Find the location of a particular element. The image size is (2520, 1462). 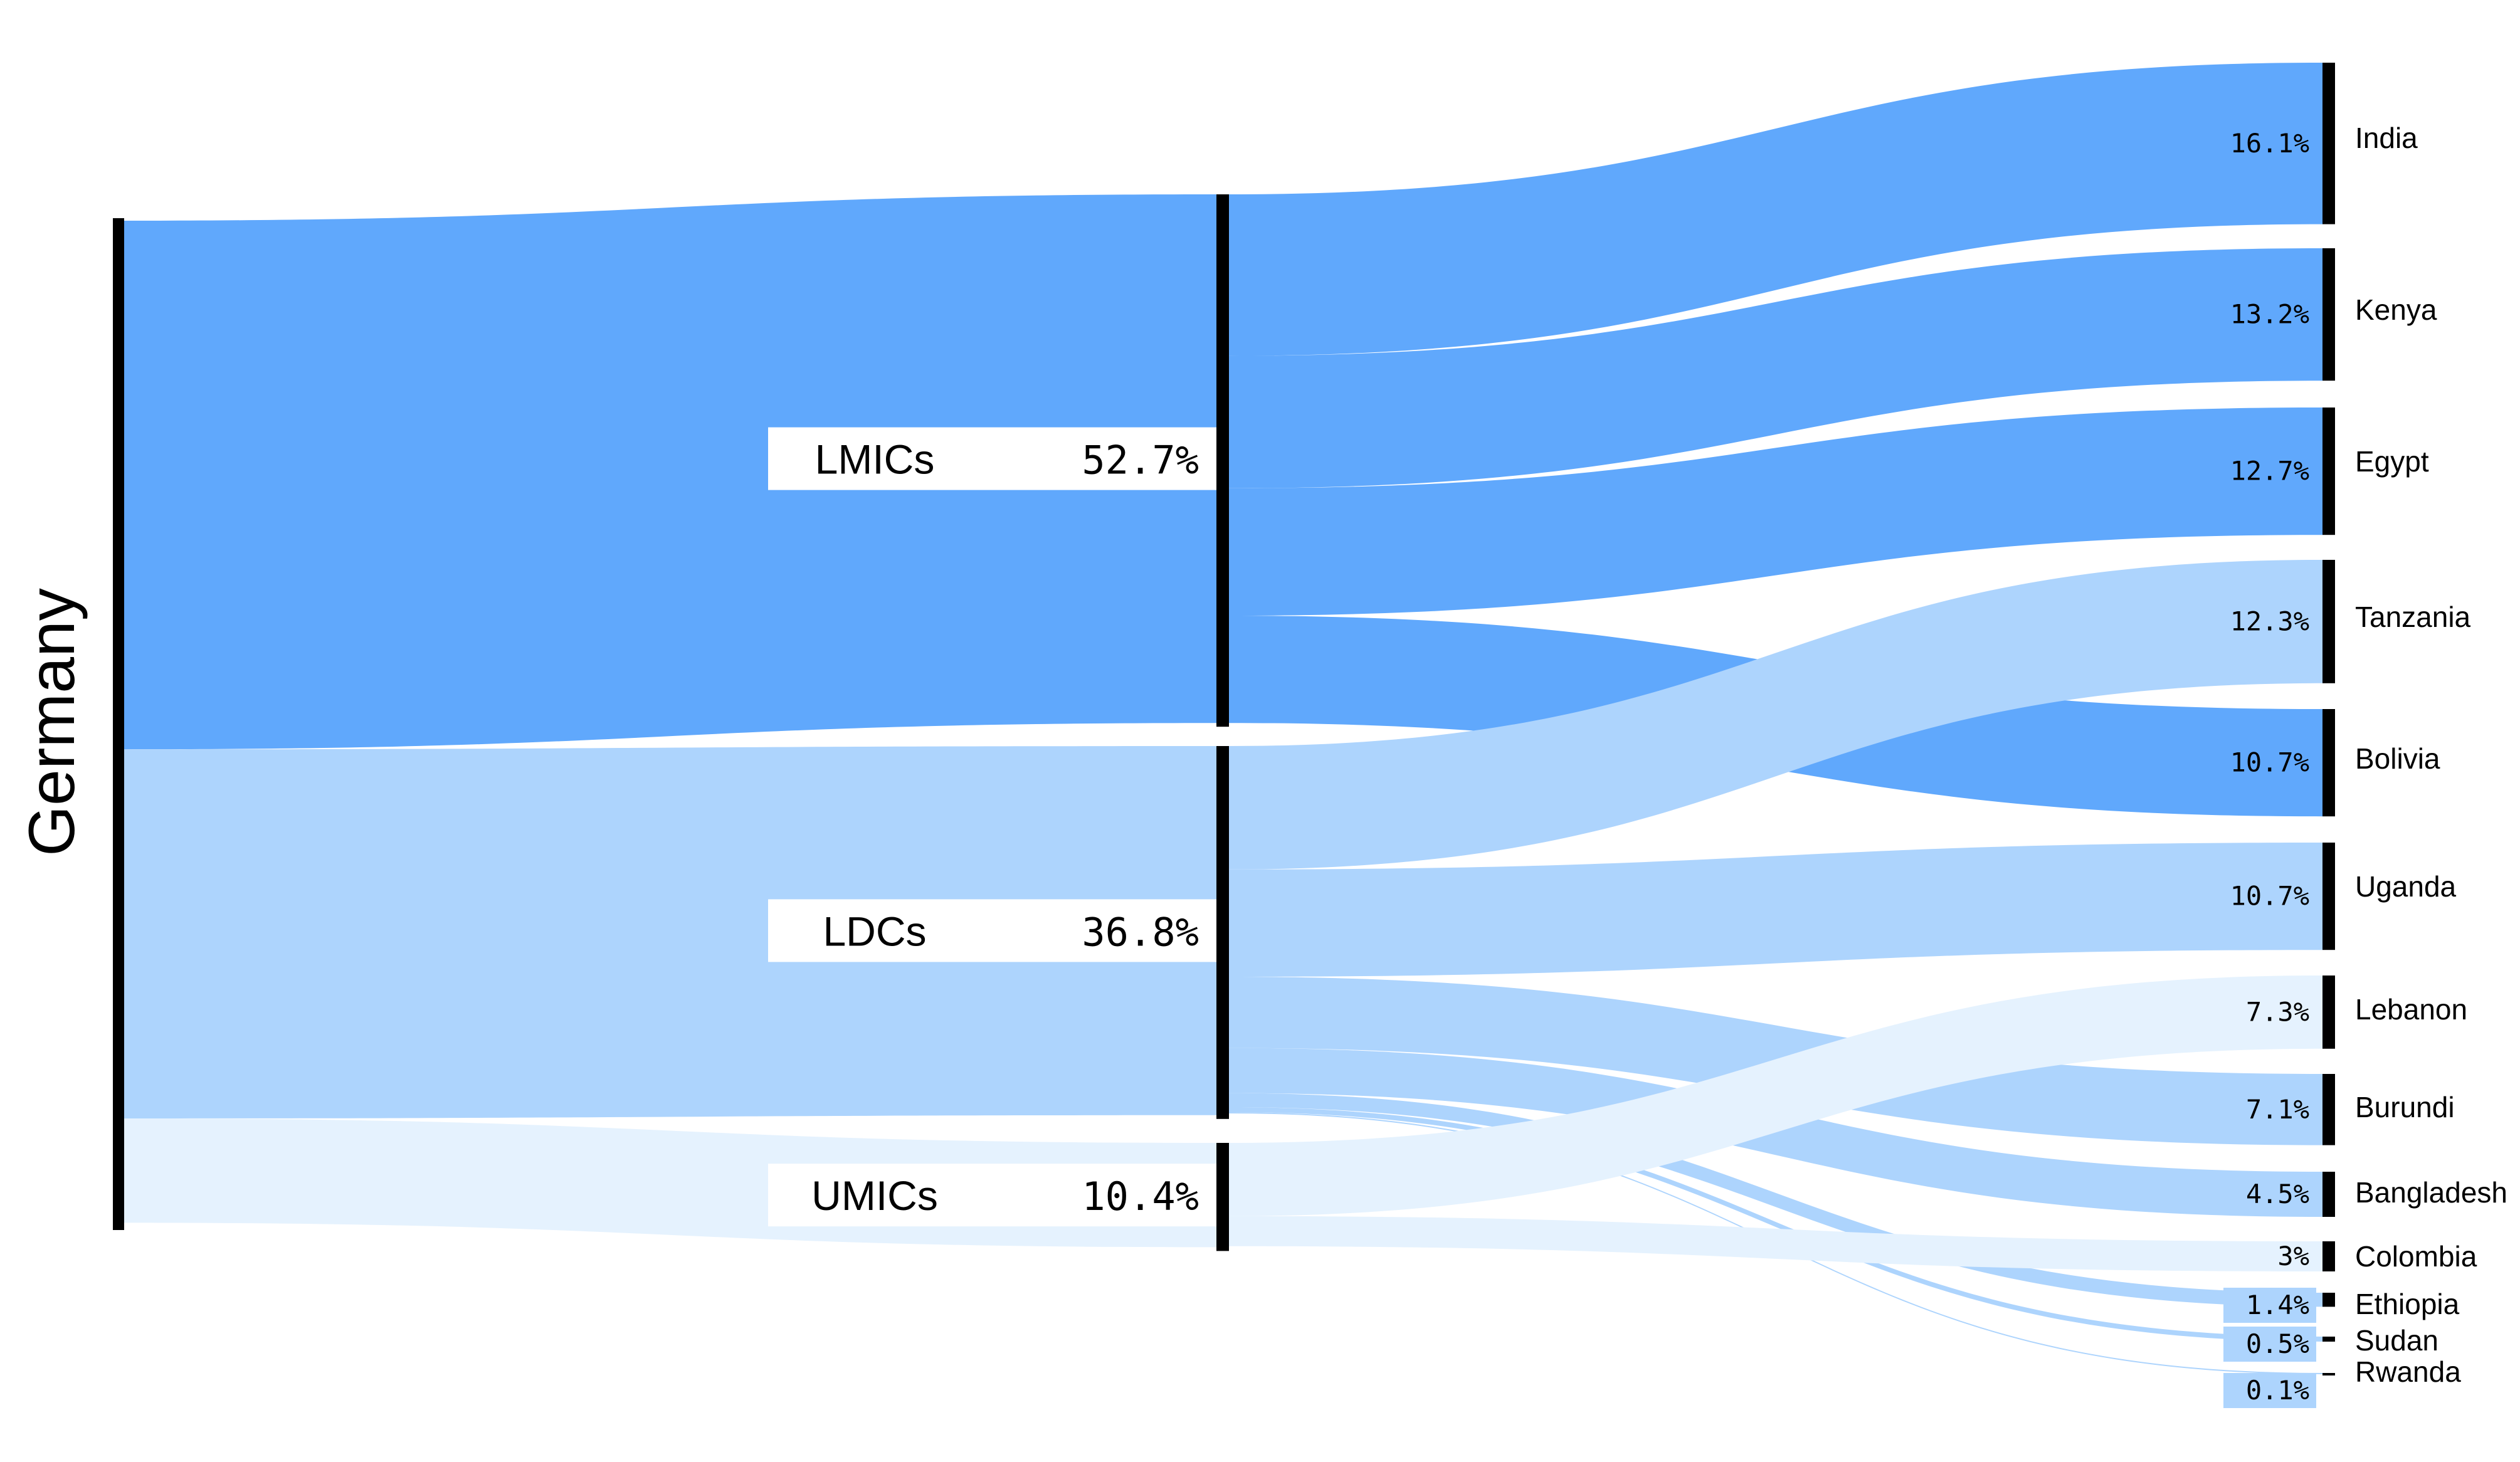

value-label-bangladesh: 4.5% is located at coordinates (2277, 1194).